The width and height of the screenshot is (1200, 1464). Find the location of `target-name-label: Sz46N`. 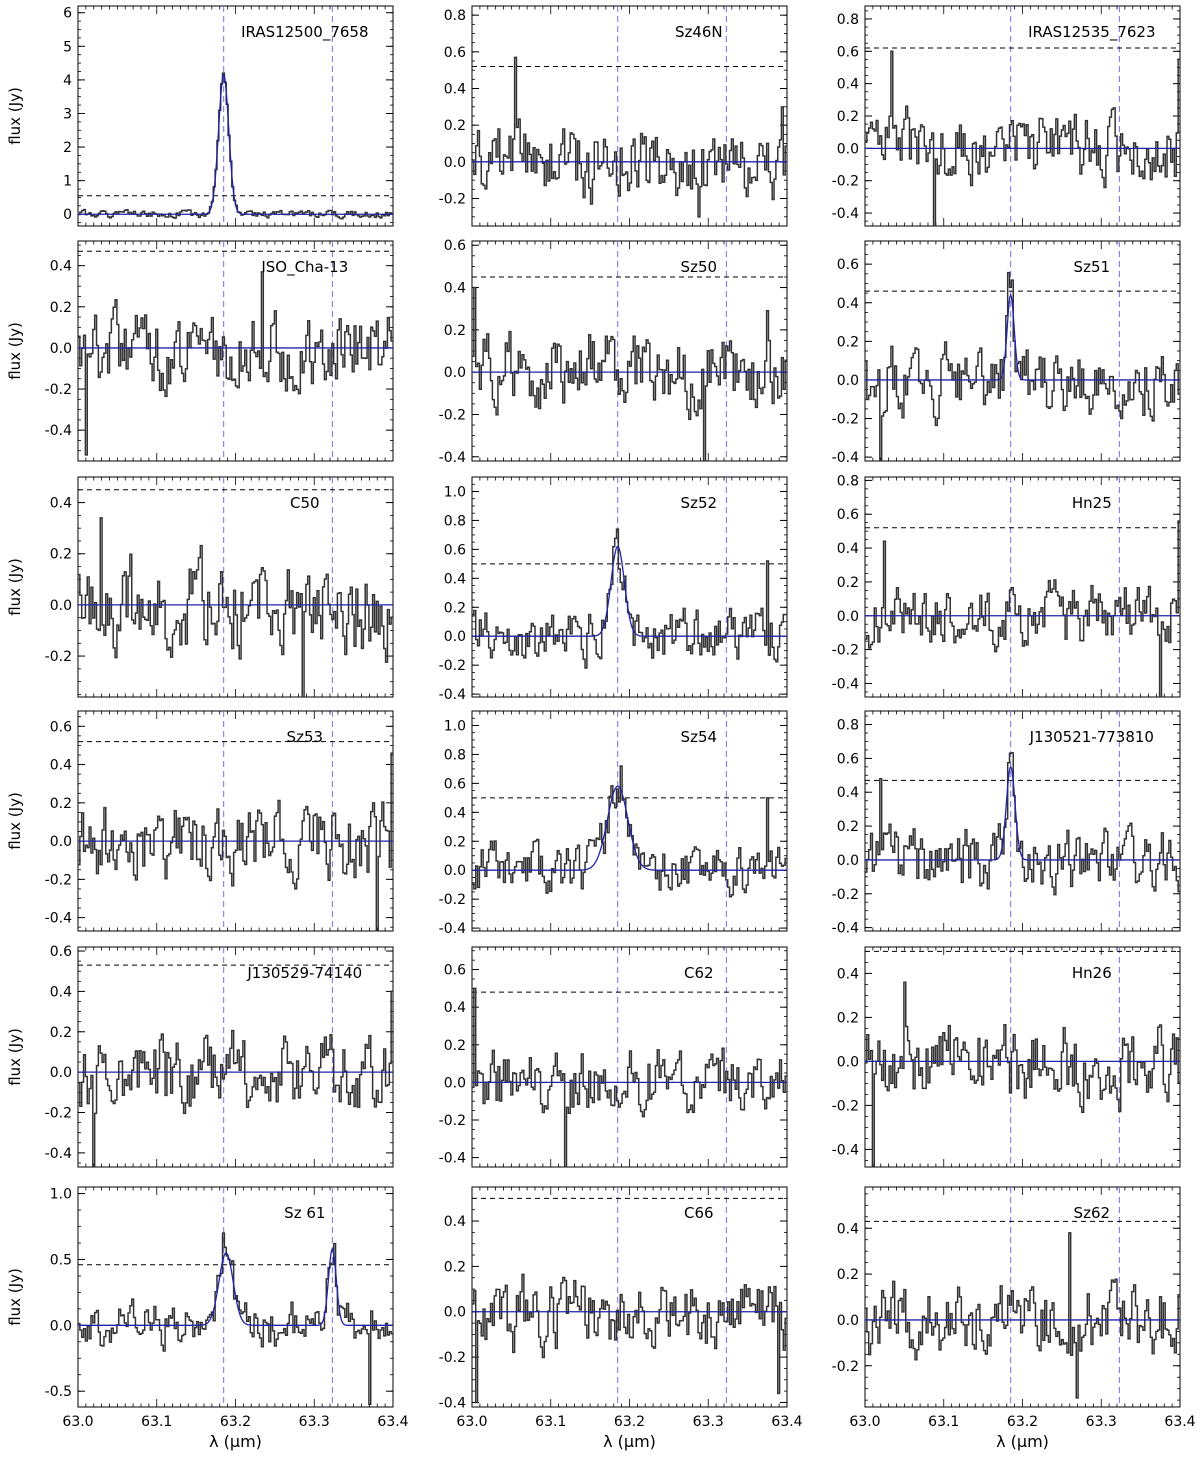

target-name-label: Sz46N is located at coordinates (699, 32).